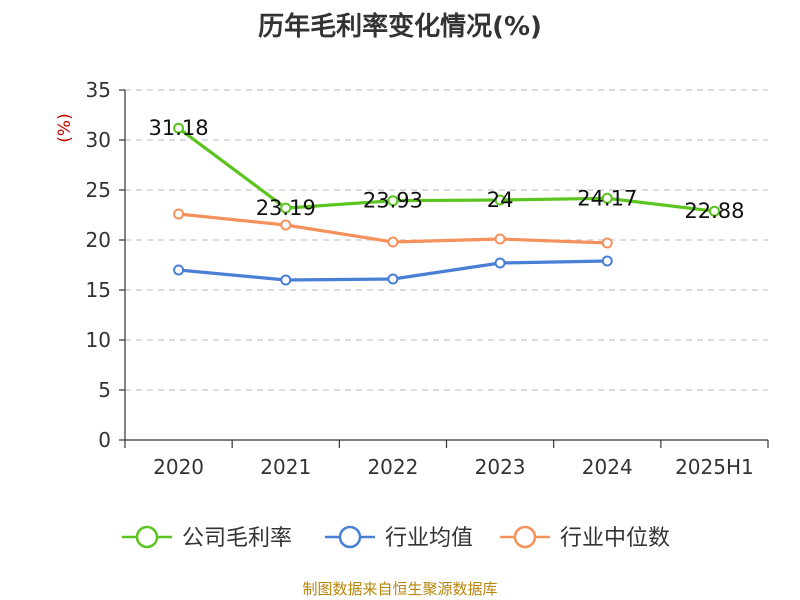 The image size is (800, 600). I want to click on y-tick-label: 5, so click(104, 390).